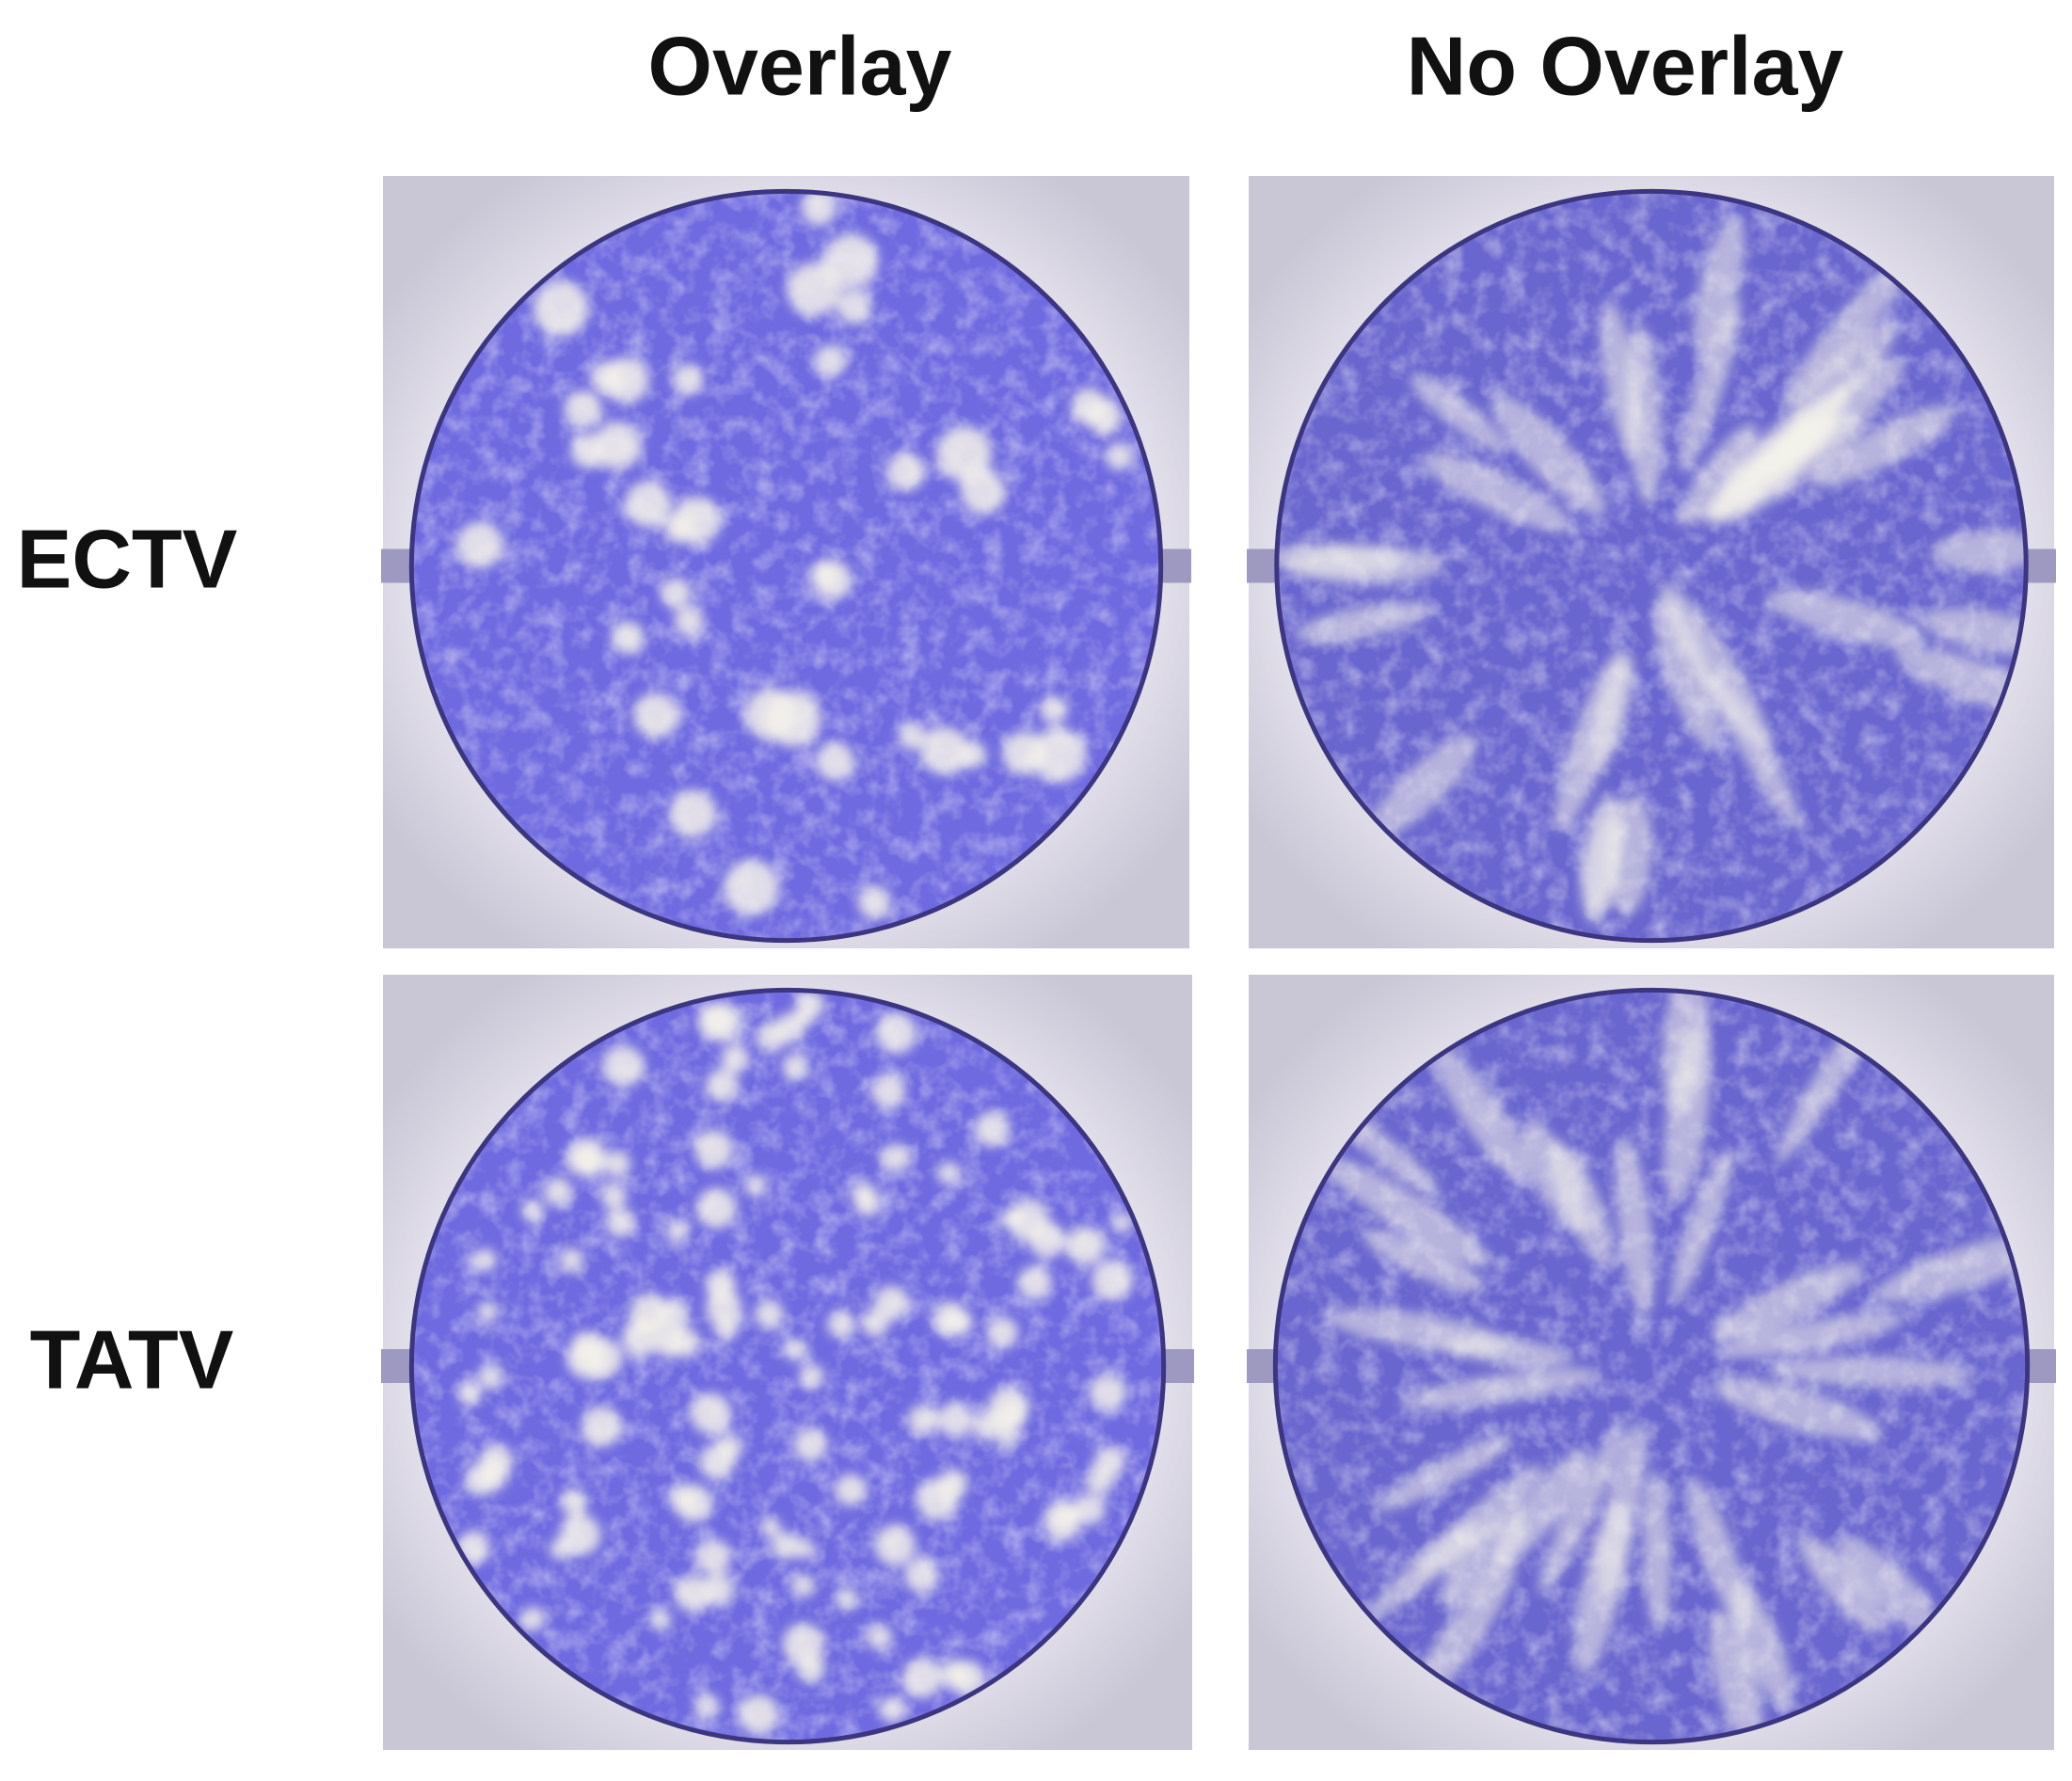  Describe the element at coordinates (128, 558) in the screenshot. I see `row-label: ECTV` at that location.